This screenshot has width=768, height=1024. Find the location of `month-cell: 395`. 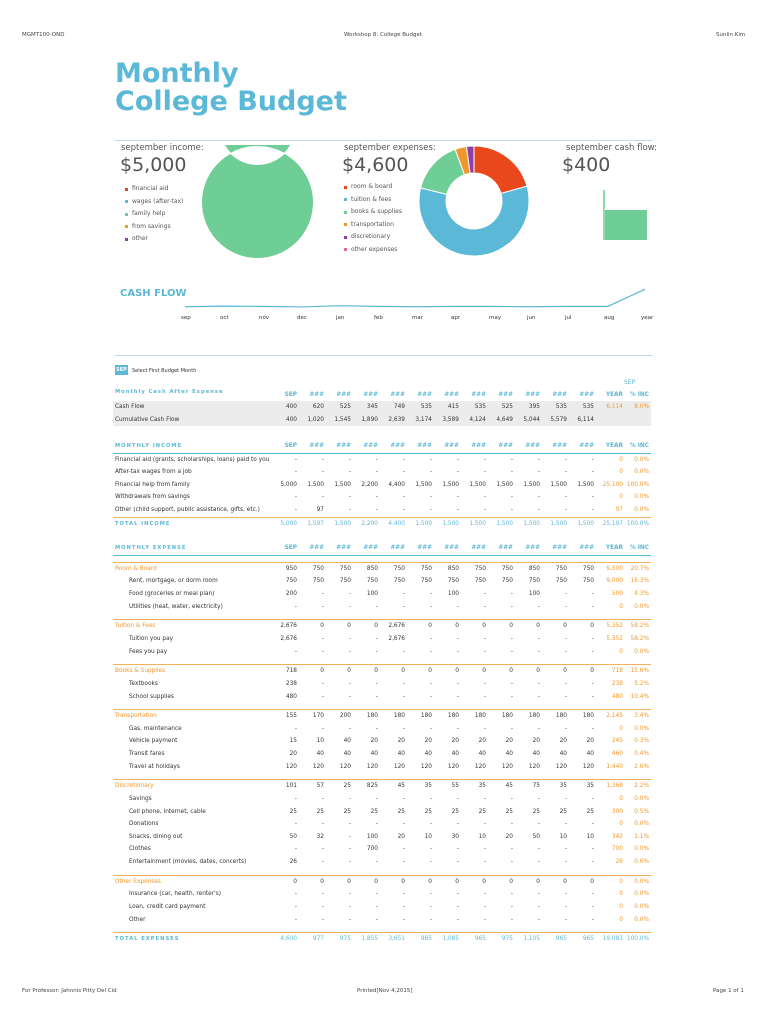

month-cell: 395 is located at coordinates (534, 407).